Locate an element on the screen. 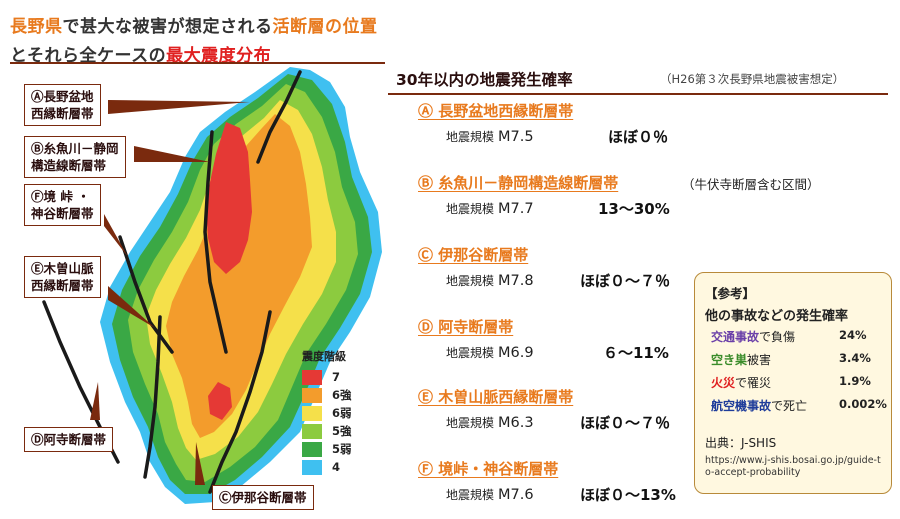 The height and width of the screenshot is (519, 900). map-label-c-line1: Ⓒ伊那谷断層帯 is located at coordinates (263, 497).